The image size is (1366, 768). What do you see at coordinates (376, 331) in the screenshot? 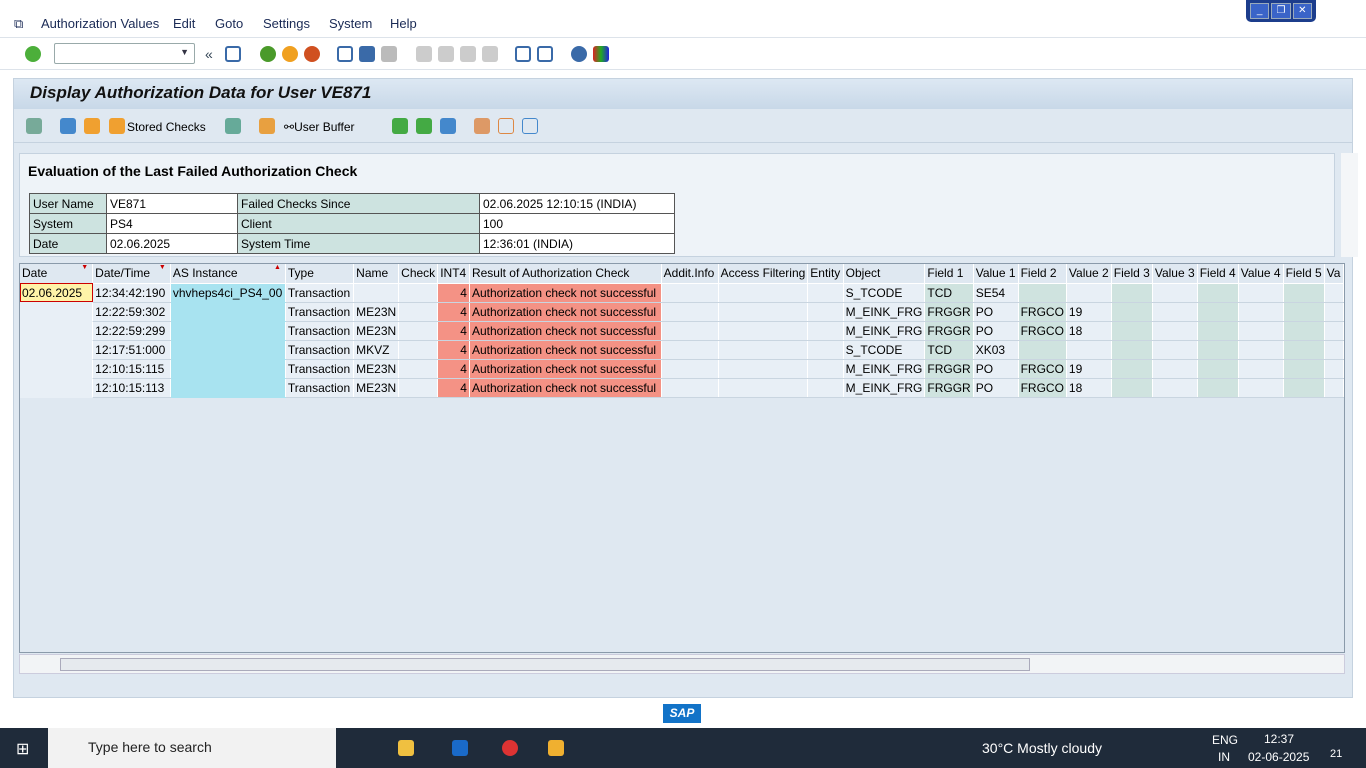
I see `table-cell: ME23N` at bounding box center [376, 331].